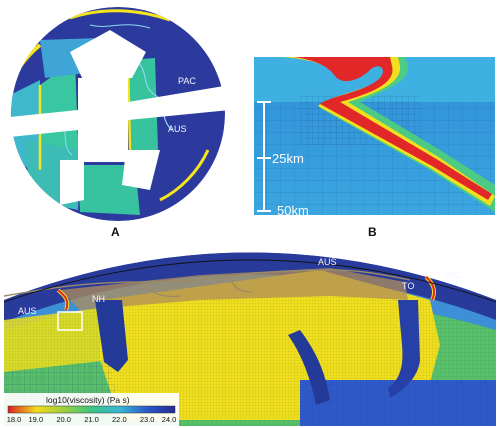 The width and height of the screenshot is (499, 428). I want to click on colorbar-gradient, so click(91, 409).